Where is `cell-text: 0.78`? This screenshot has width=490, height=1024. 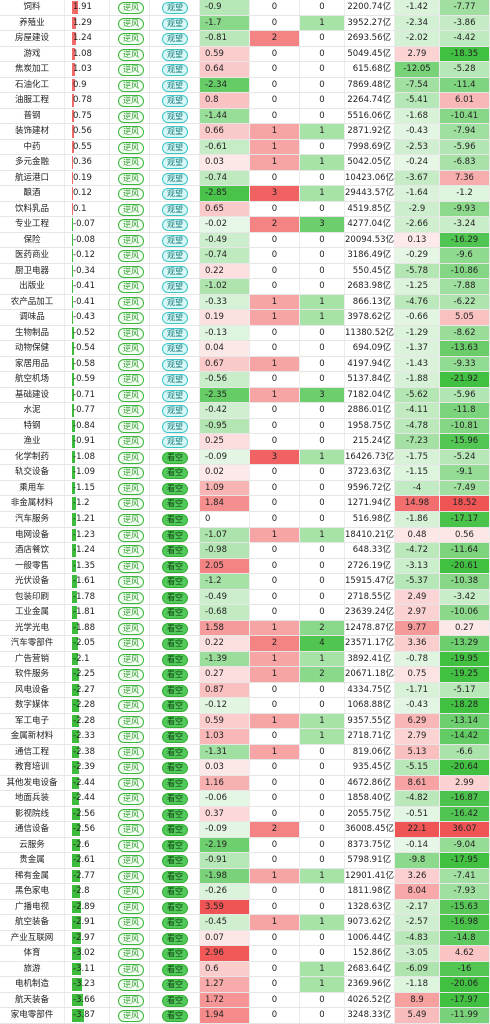 cell-text: 0.78 is located at coordinates (82, 100).